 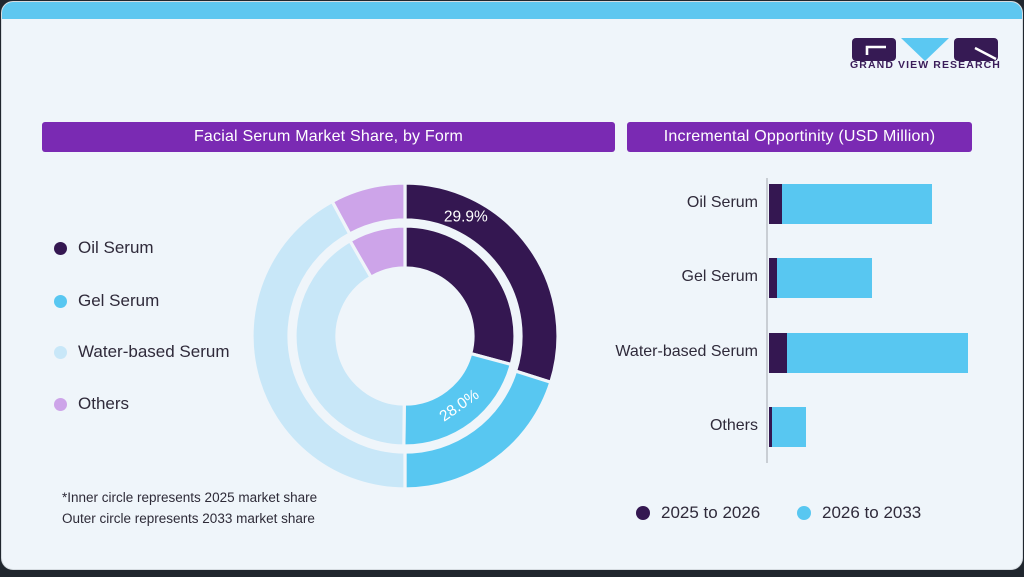 I want to click on legend-dot-others, so click(x=60, y=404).